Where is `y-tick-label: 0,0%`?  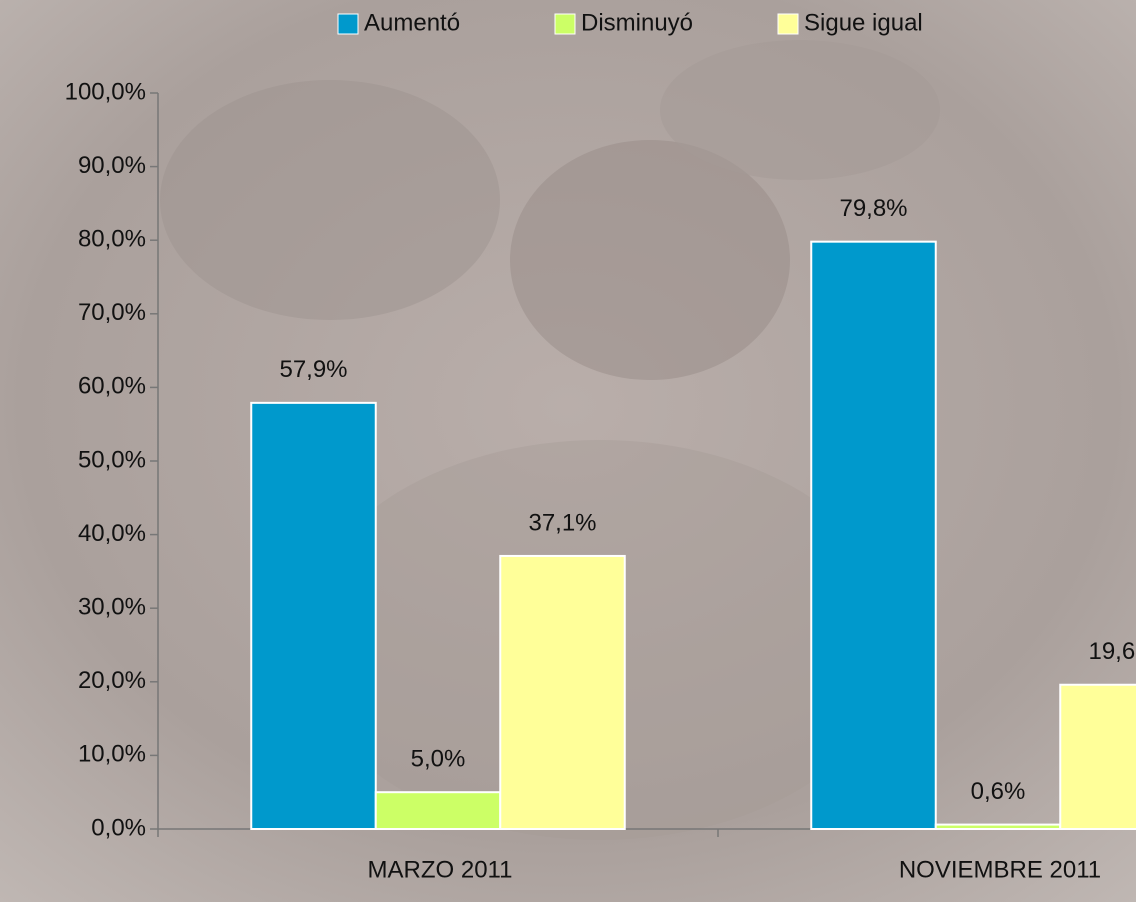
y-tick-label: 0,0% is located at coordinates (118, 827).